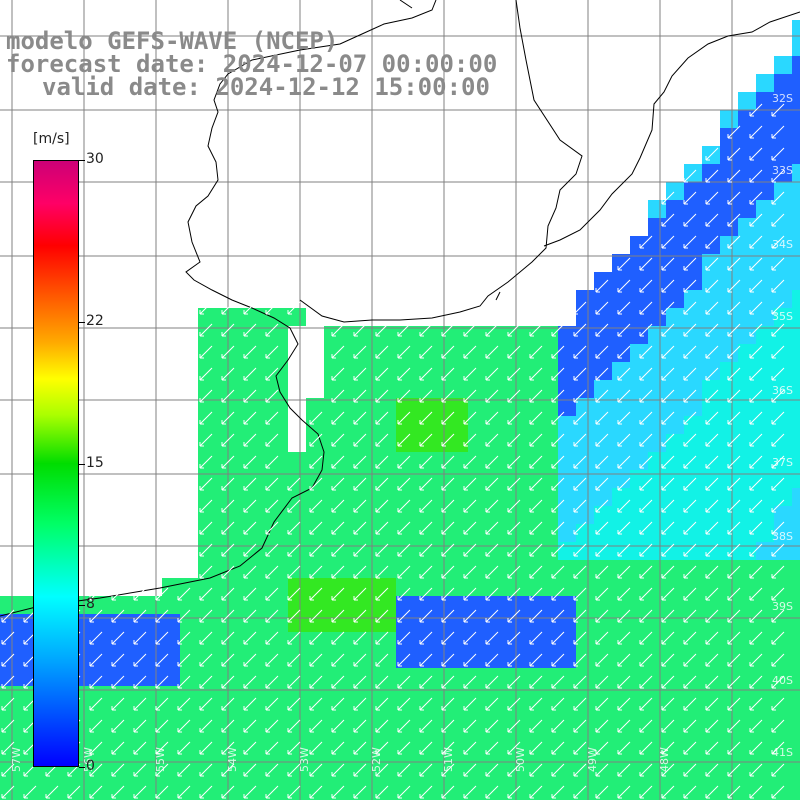 Image resolution: width=800 pixels, height=800 pixels. Describe the element at coordinates (160, 759) in the screenshot. I see `longitude-label: 55W` at that location.